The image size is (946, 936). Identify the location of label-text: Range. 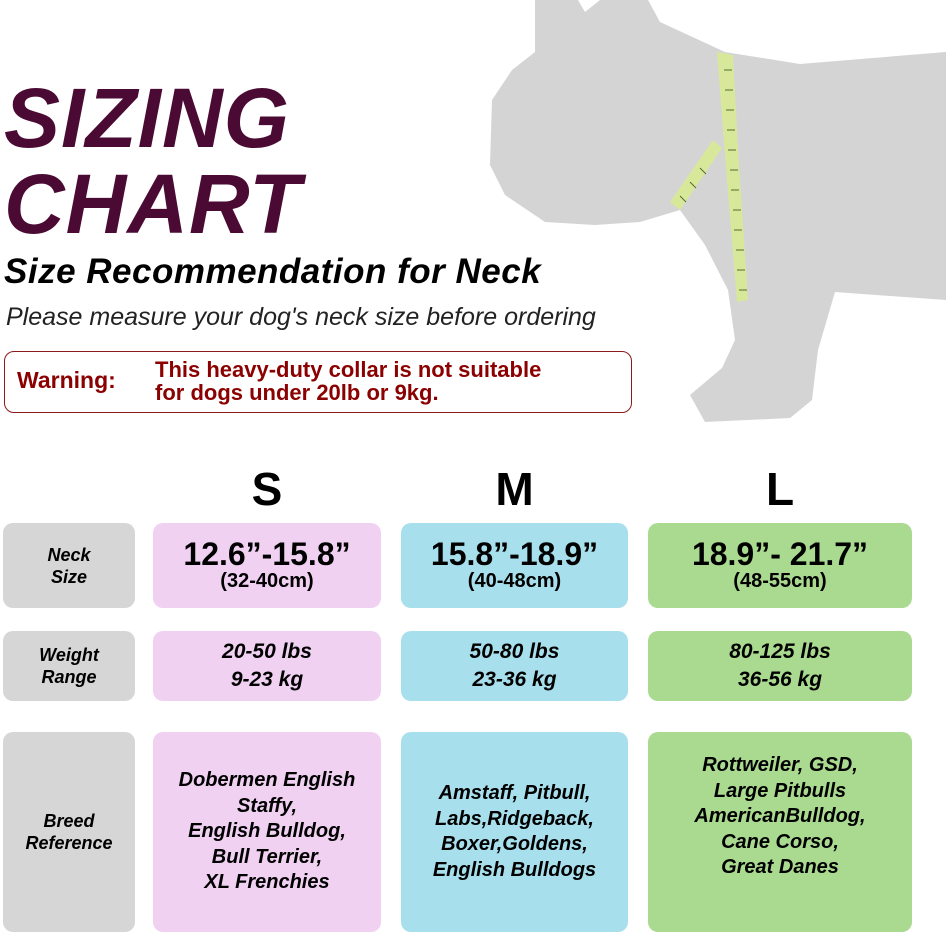
(69, 677).